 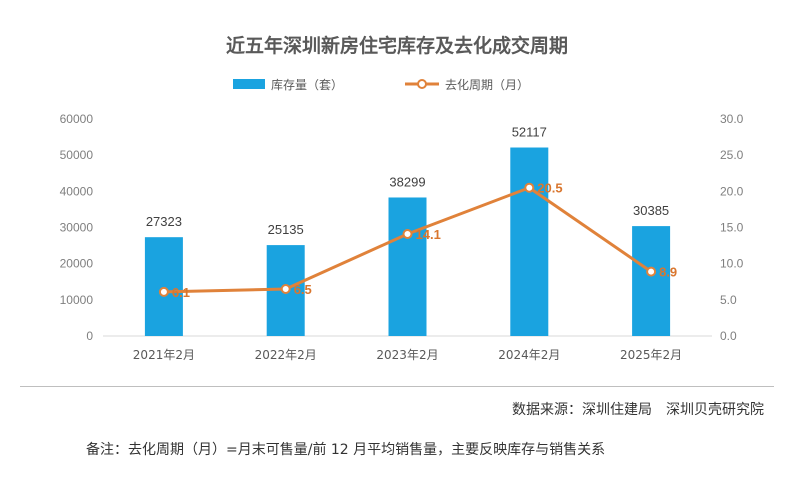 What do you see at coordinates (77, 300) in the screenshot?
I see `left-axis-tick-label: 10000` at bounding box center [77, 300].